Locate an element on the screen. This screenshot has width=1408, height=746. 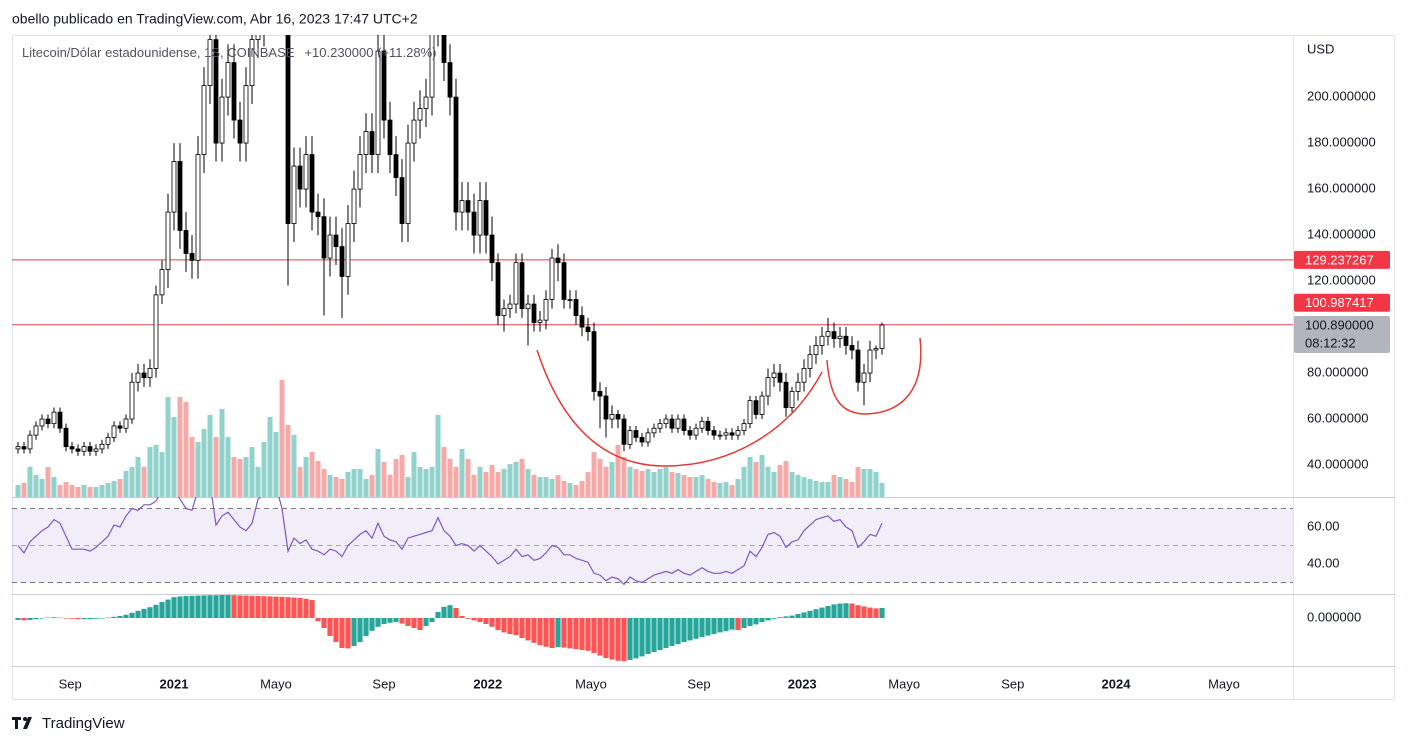
footer-logo: TradingView is located at coordinates (68, 723).